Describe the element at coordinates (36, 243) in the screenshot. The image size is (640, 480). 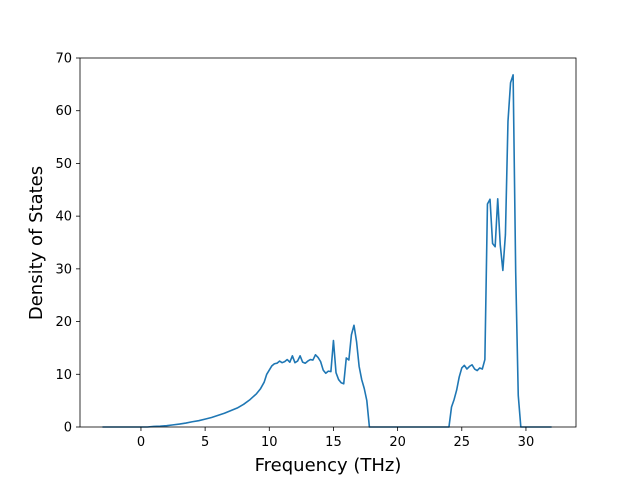
I see `y-axis-label: Density of States` at that location.